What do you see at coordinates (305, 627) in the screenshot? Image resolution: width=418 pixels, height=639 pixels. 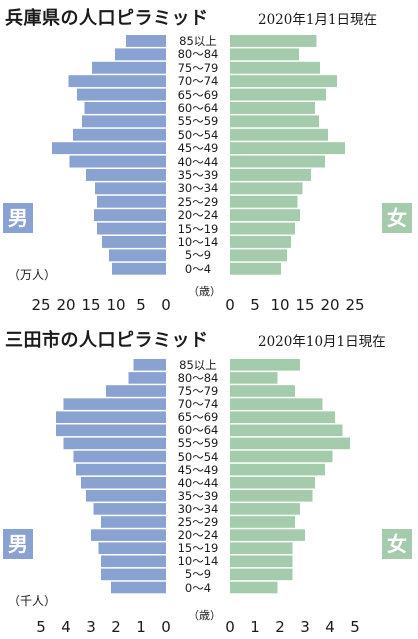 I see `female-axis-tick: 3` at bounding box center [305, 627].